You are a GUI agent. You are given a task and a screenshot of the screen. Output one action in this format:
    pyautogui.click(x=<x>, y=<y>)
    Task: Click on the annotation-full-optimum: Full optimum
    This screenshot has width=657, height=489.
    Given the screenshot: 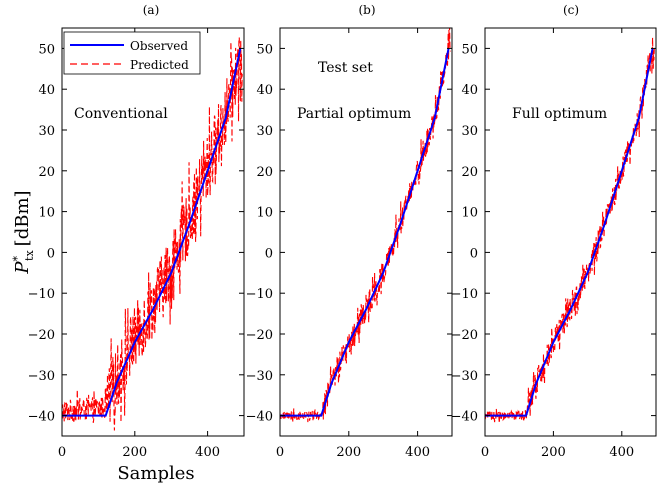 What is the action you would take?
    pyautogui.click(x=559, y=114)
    